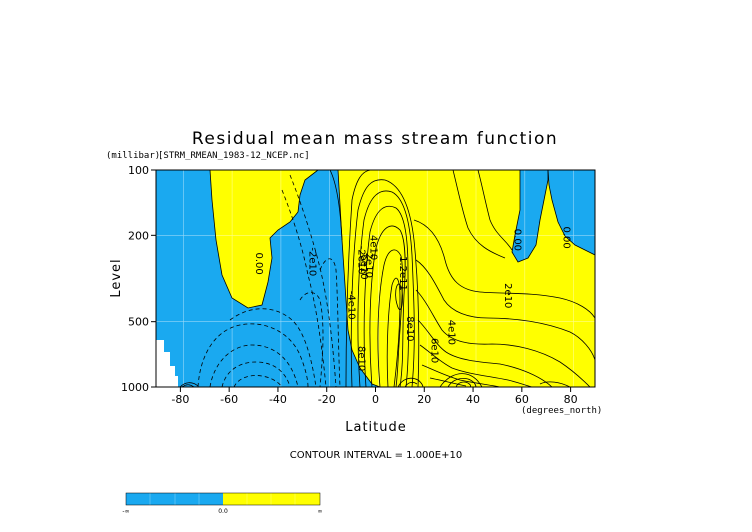 This screenshot has height=532, width=752. What do you see at coordinates (229, 399) in the screenshot?
I see `x-tick-label: -60` at bounding box center [229, 399].